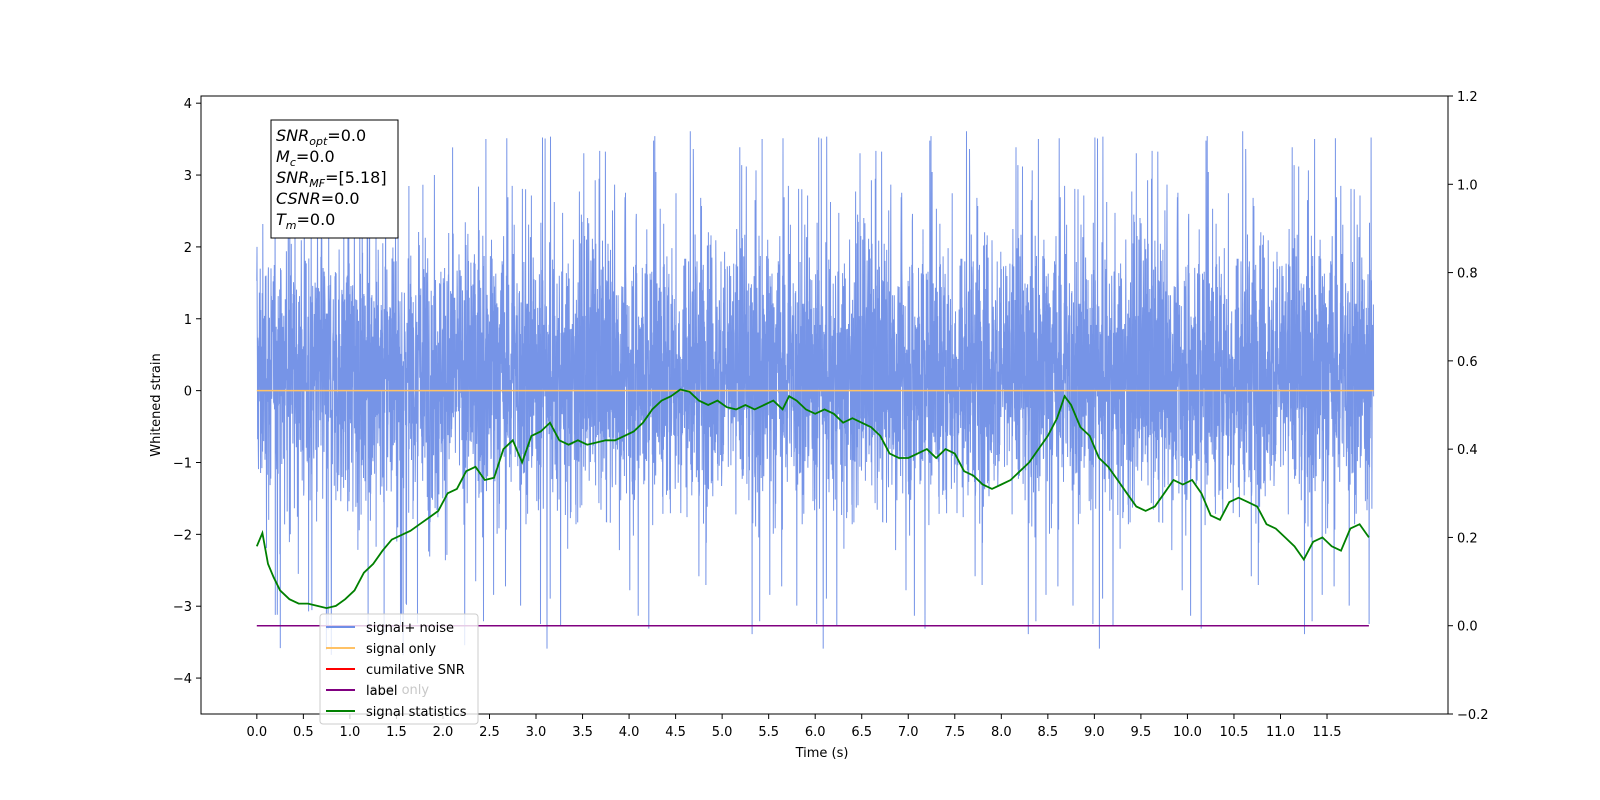  I want to click on annotation-line: SNRopt=0.0, so click(321, 137).